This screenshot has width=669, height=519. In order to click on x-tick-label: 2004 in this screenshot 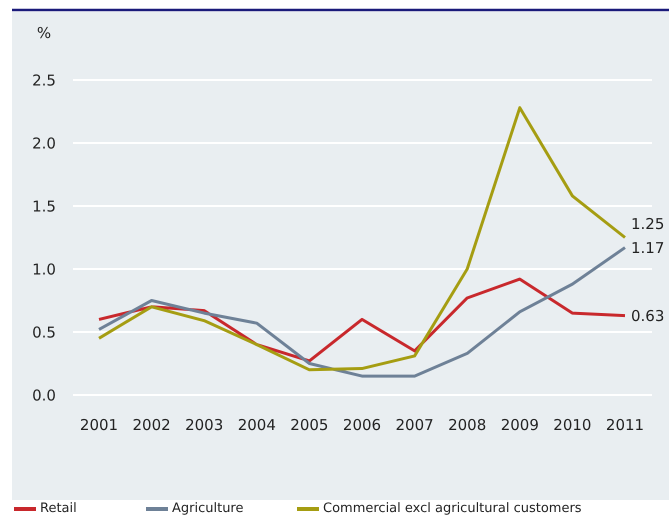, I will do `click(257, 425)`.